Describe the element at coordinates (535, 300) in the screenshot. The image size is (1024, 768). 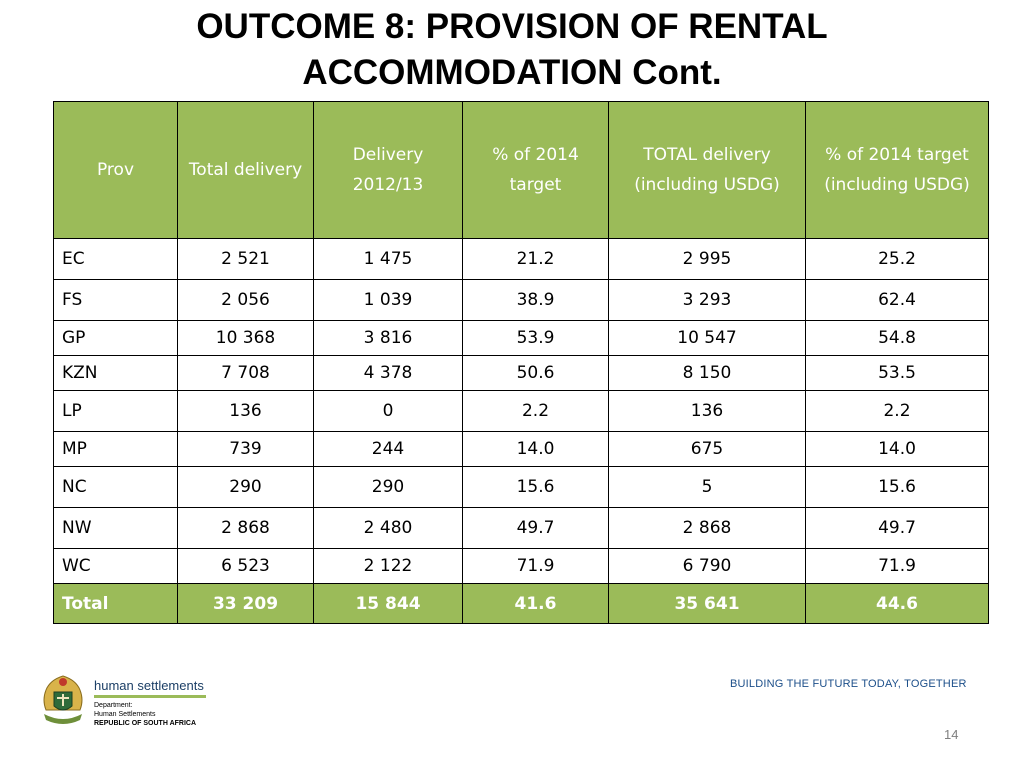
I see `cell-pct-target: 38.9` at that location.